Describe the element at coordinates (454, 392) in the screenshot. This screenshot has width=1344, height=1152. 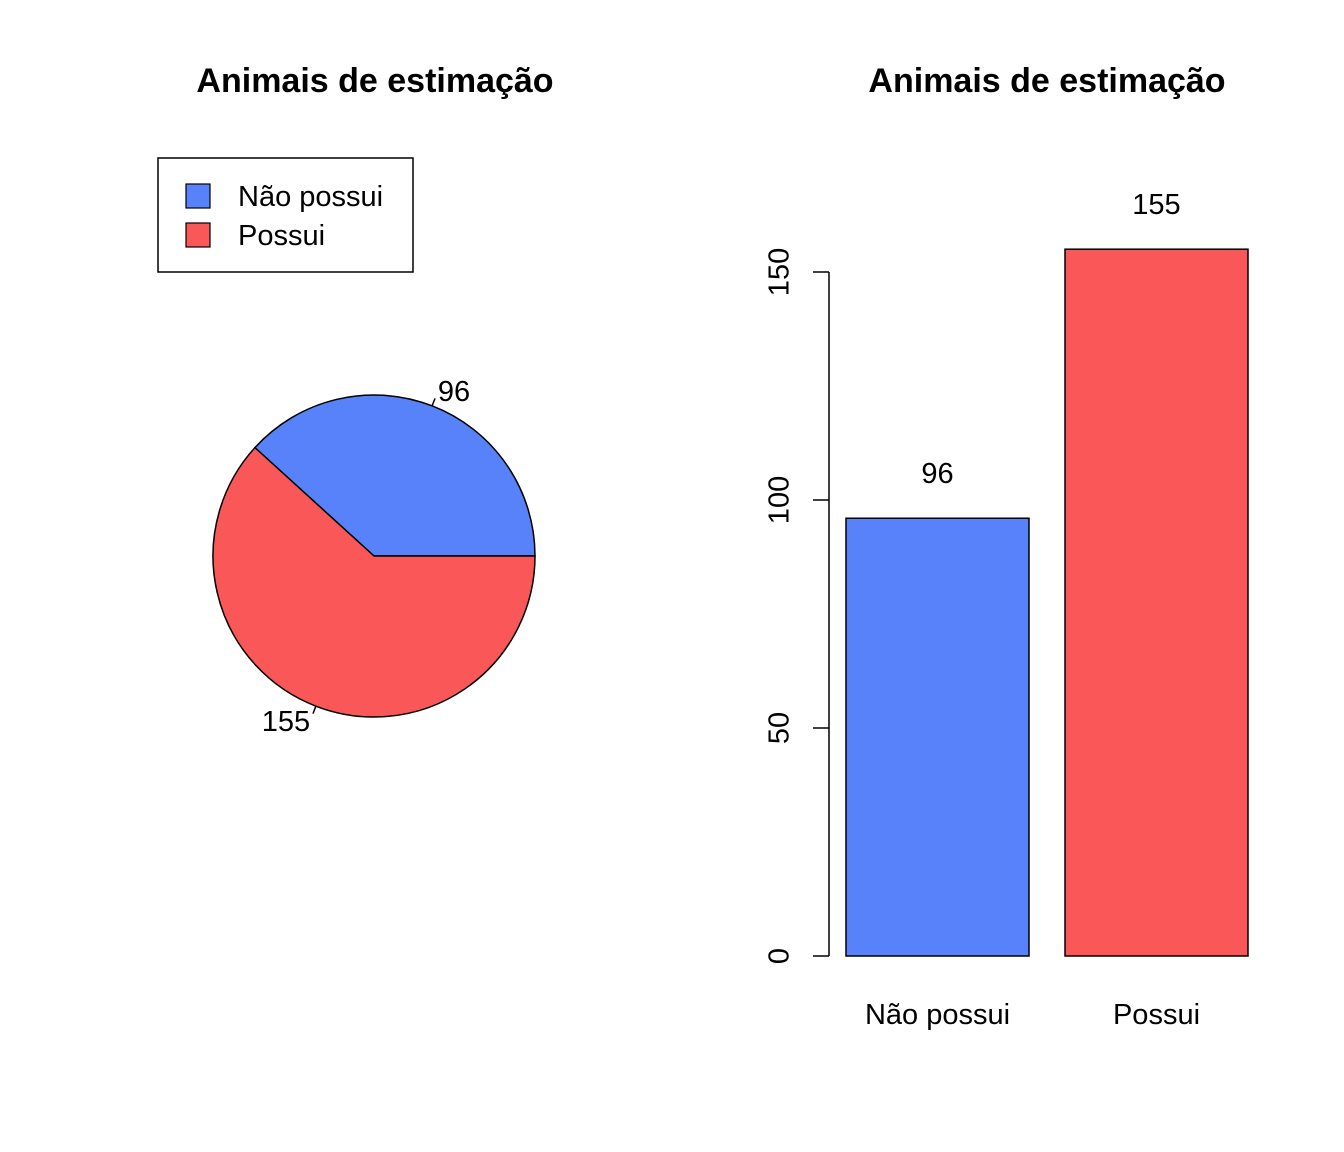
I see `pie-slice-label-nao-possui: 96` at that location.